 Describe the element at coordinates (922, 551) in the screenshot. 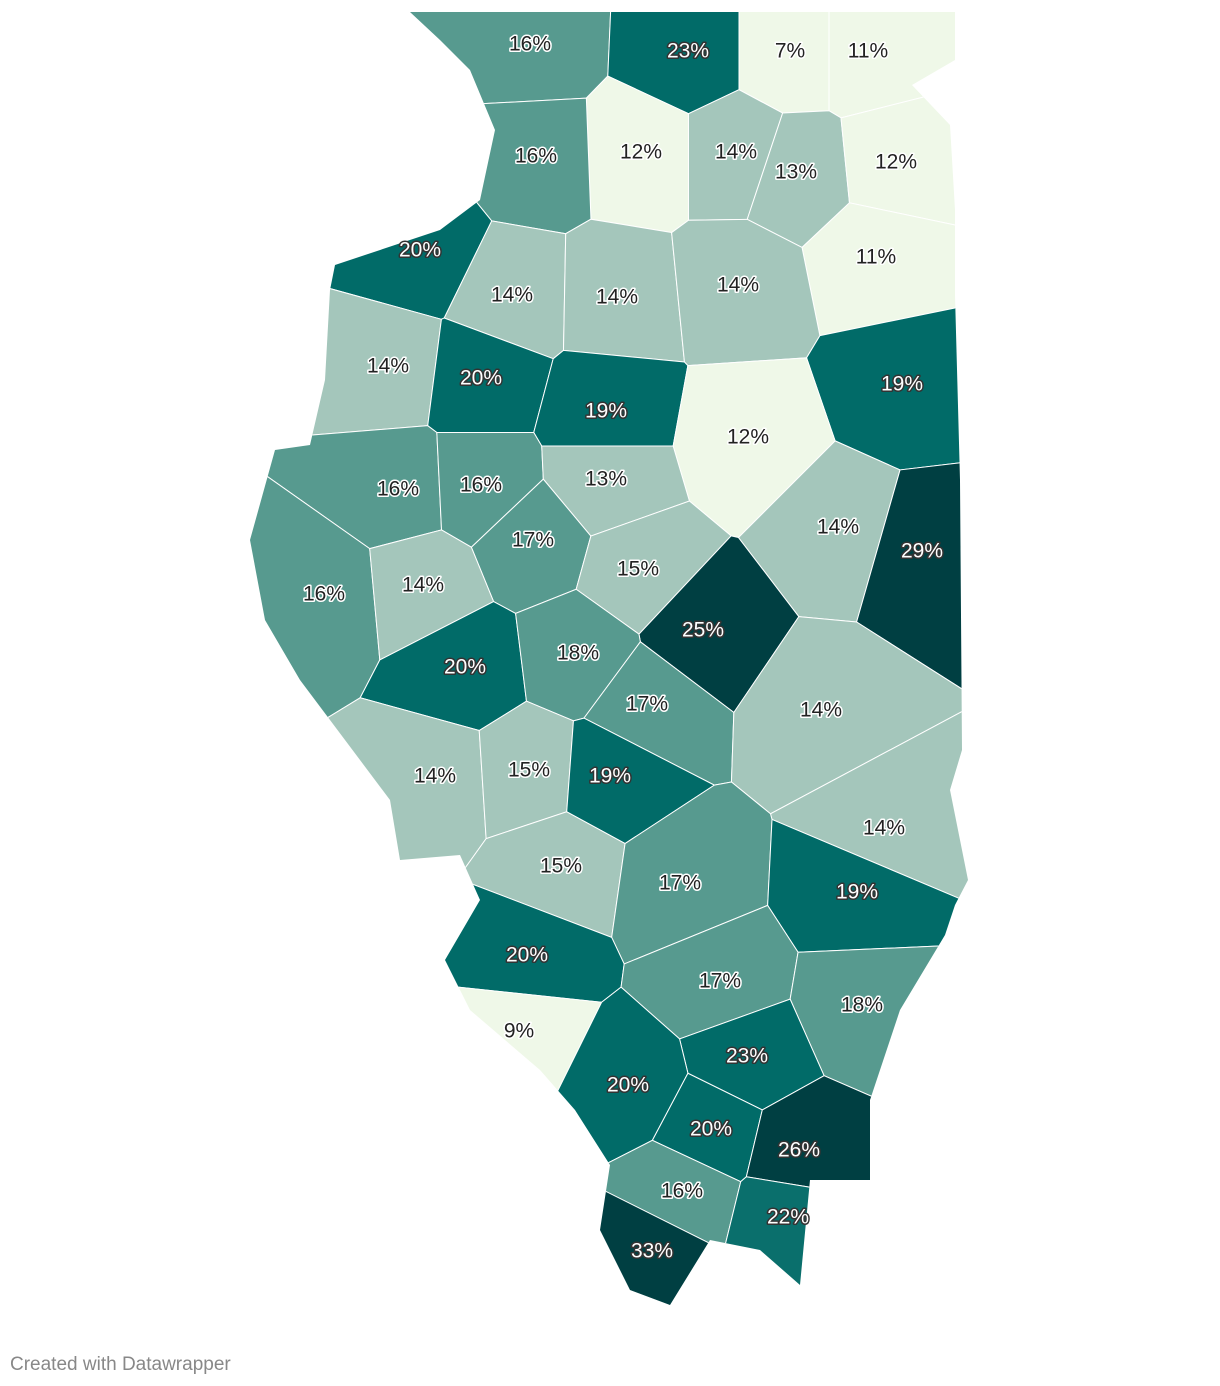

I see `value-label: 29%` at that location.